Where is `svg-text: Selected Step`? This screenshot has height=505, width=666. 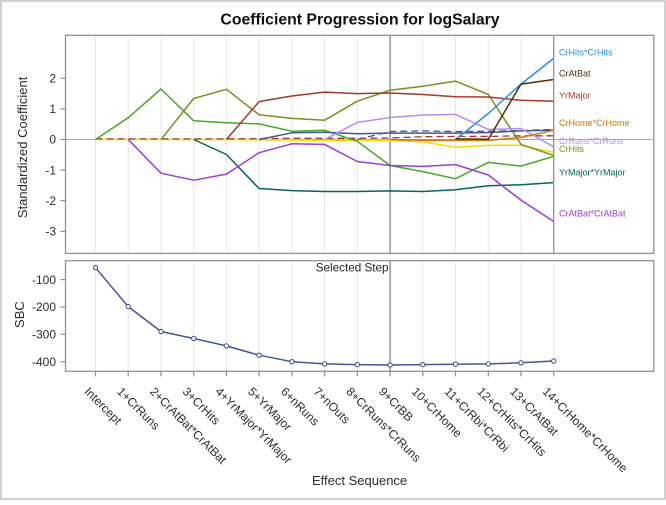 svg-text: Selected Step is located at coordinates (352, 268).